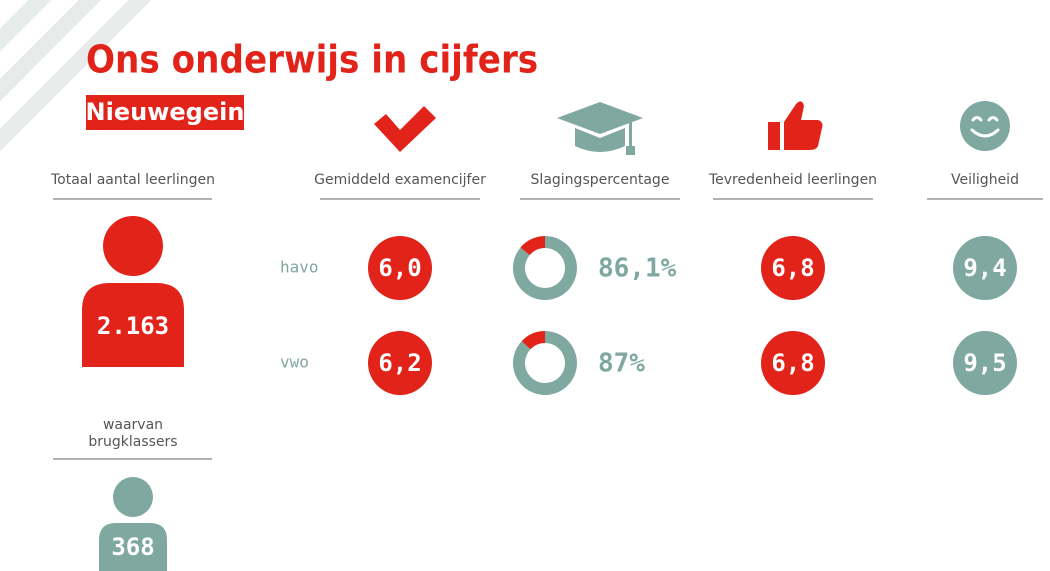 Image resolution: width=1050 pixels, height=571 pixels. What do you see at coordinates (299, 267) in the screenshot?
I see `row-label: havo` at bounding box center [299, 267].